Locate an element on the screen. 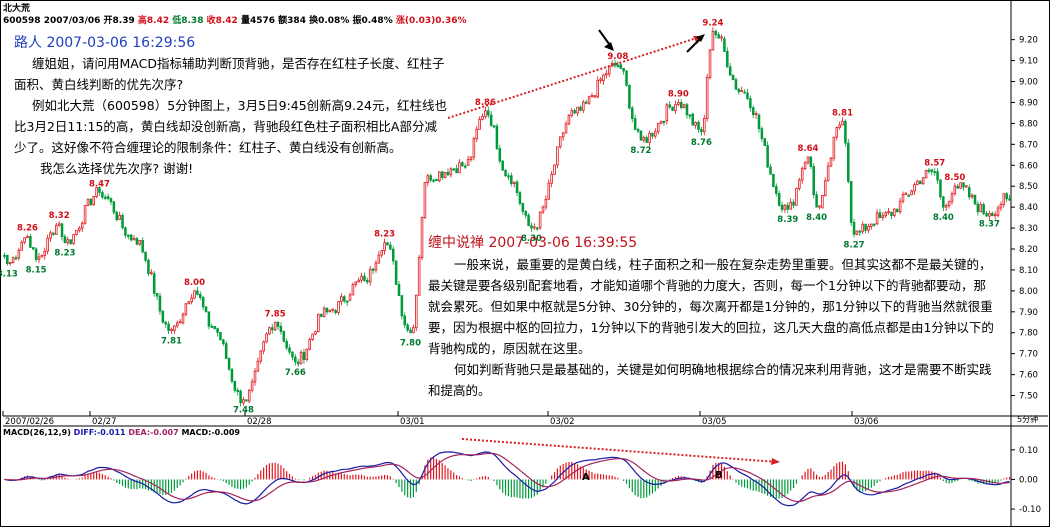  low-price-label: 7.66 is located at coordinates (295, 373).